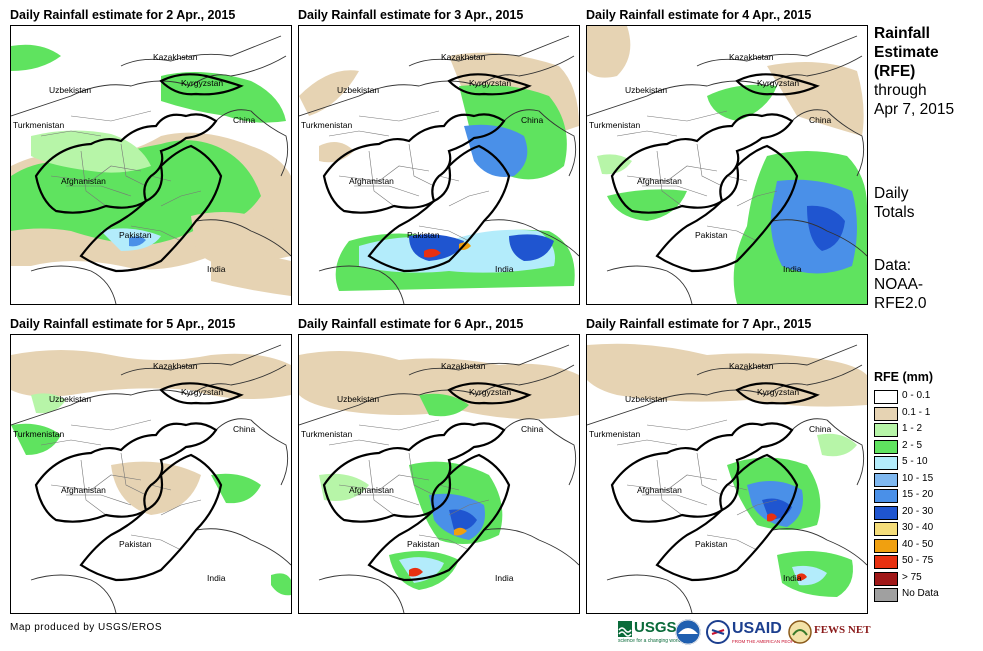 Image resolution: width=983 pixels, height=651 pixels. What do you see at coordinates (650, 641) in the screenshot?
I see `usgs-tagline: science for a changing world` at bounding box center [650, 641].